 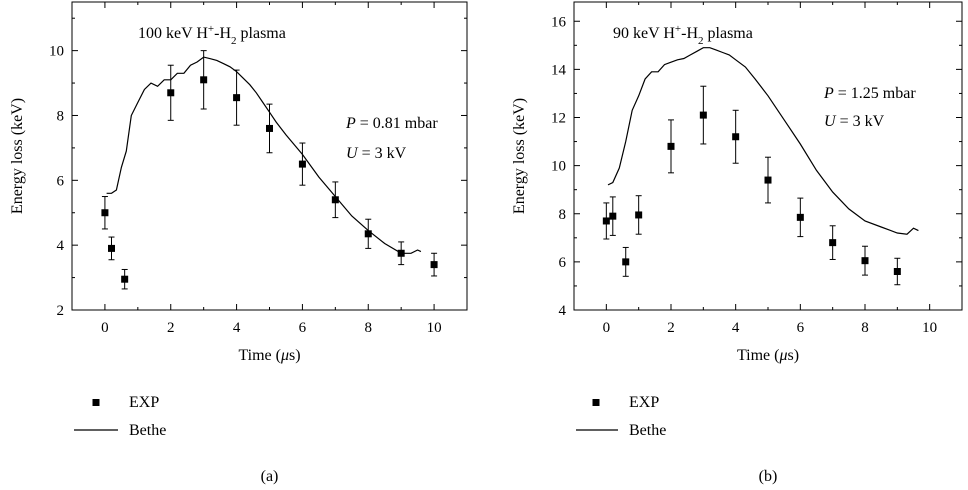 What do you see at coordinates (270, 476) in the screenshot?
I see `panel-label: (a)` at bounding box center [270, 476].